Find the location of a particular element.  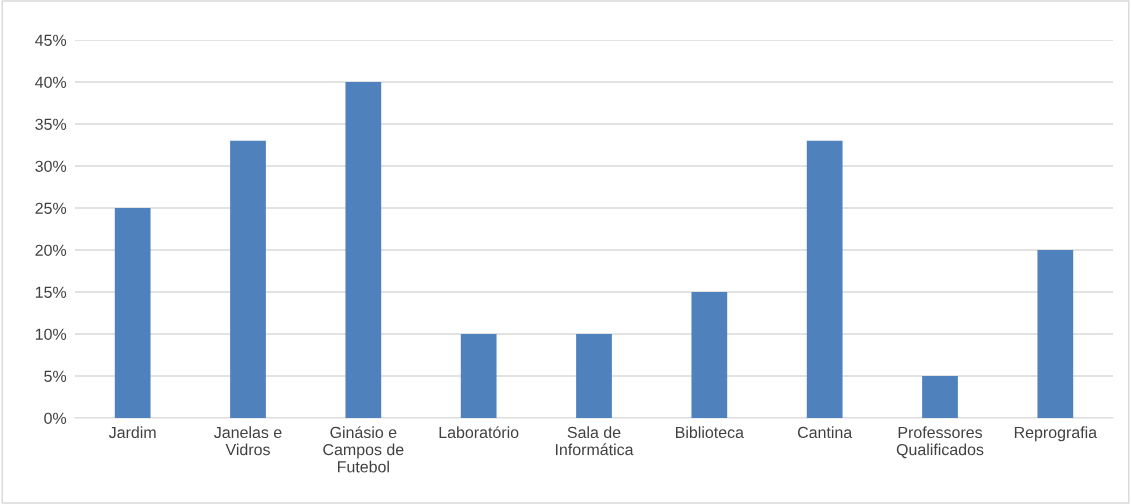

y-tick-label: 15% is located at coordinates (51, 292).